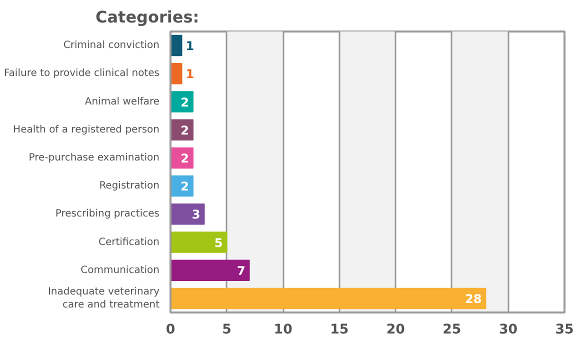 This screenshot has width=578, height=340. Describe the element at coordinates (473, 299) in the screenshot. I see `data-label: 28` at that location.